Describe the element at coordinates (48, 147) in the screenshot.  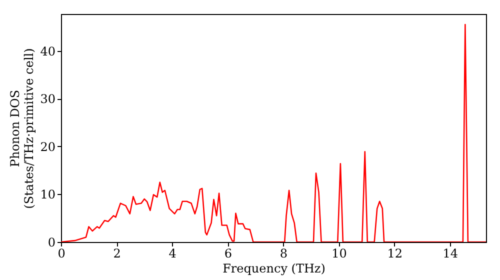
I see `y-tick-label: 20` at that location.